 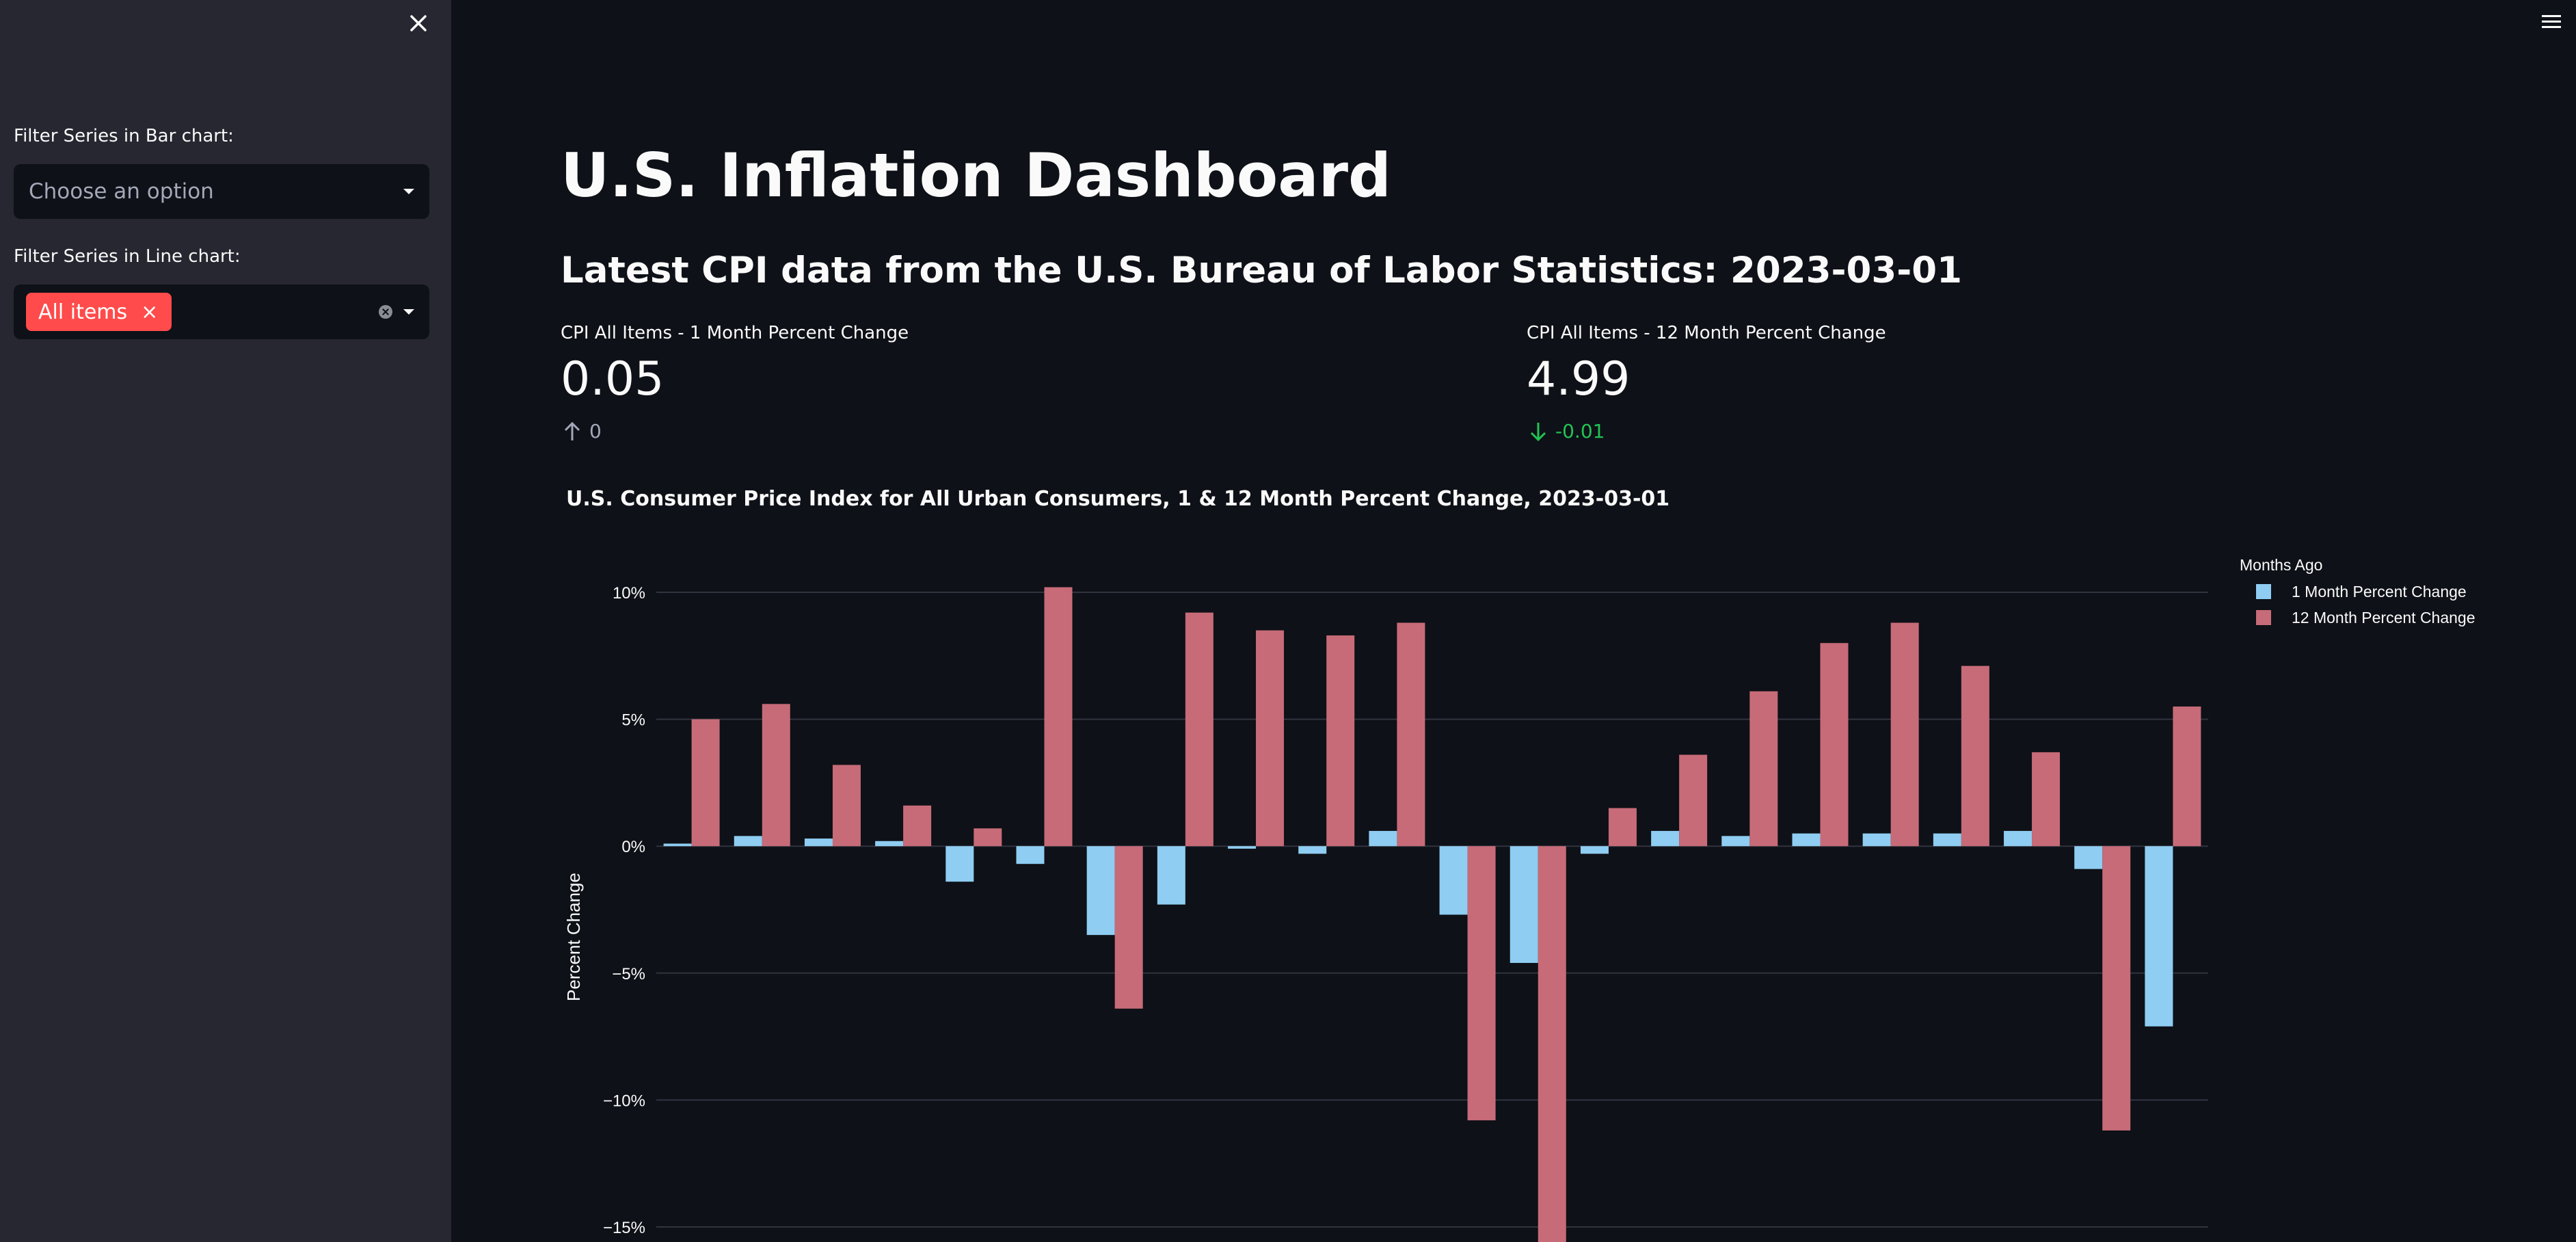 I want to click on y-tick-label: 10%, so click(x=629, y=593).